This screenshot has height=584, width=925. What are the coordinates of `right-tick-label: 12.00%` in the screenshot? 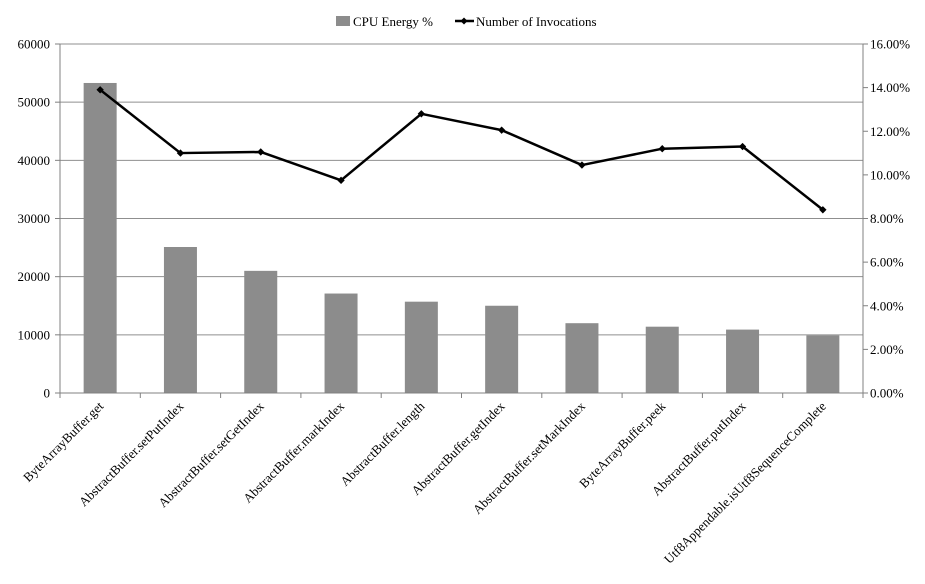 It's located at (890, 131).